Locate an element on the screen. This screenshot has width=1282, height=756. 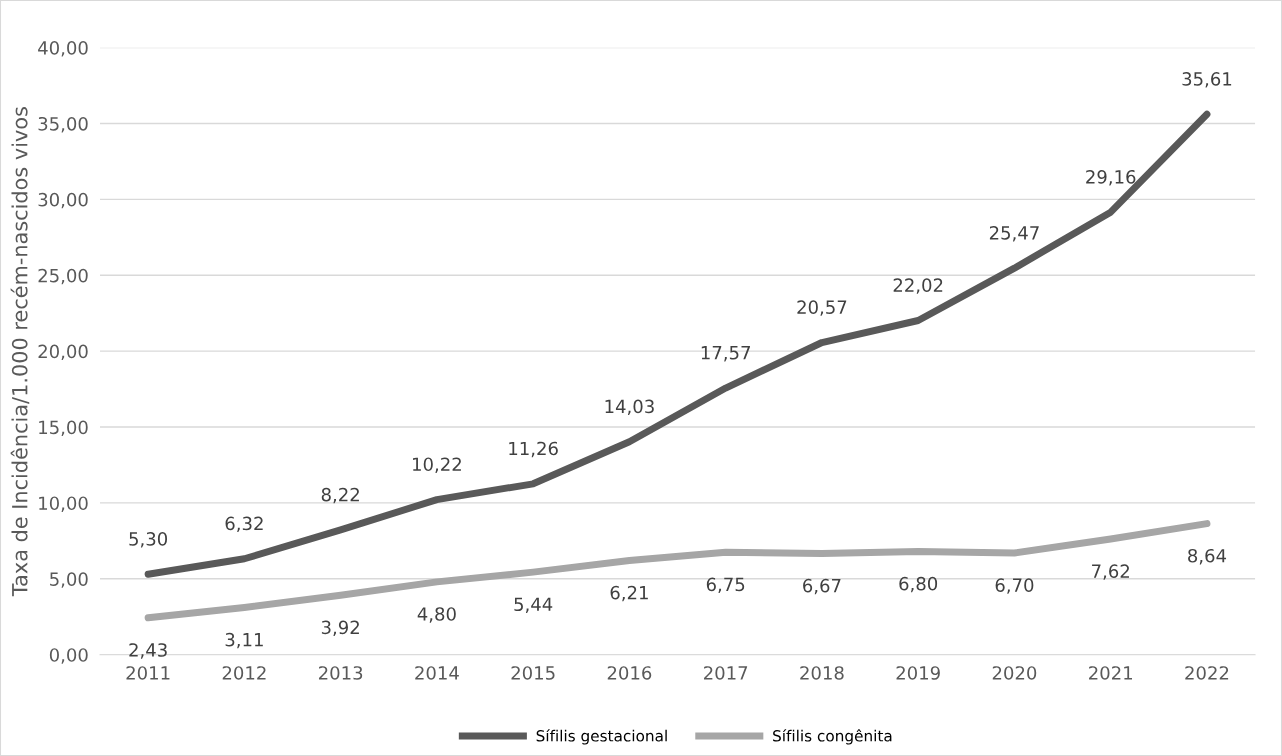
data-label: 35,61 is located at coordinates (1207, 80).